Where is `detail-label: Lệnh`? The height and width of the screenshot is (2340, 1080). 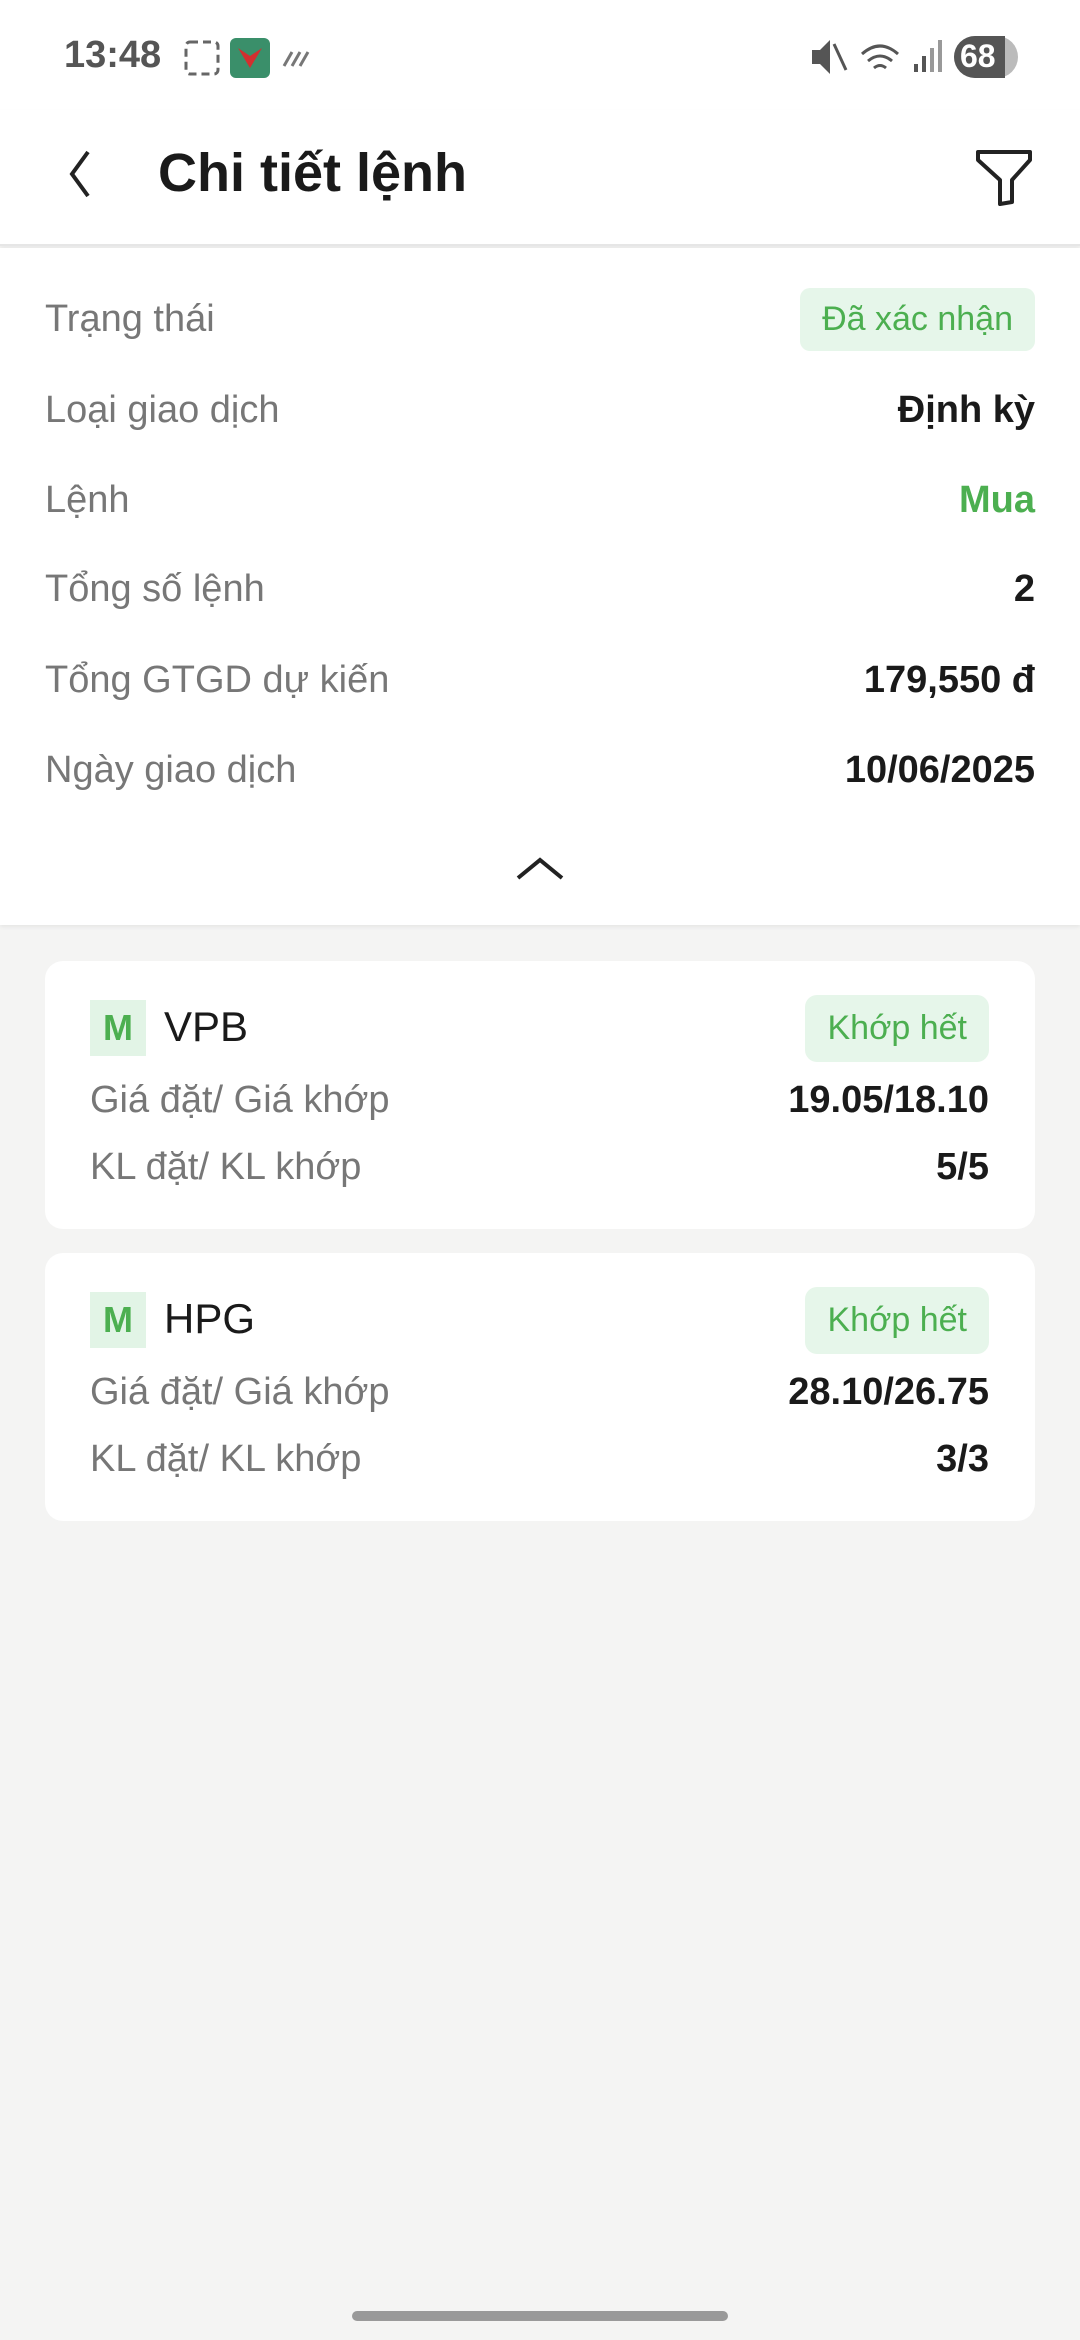
detail-label: Lệnh is located at coordinates (87, 499).